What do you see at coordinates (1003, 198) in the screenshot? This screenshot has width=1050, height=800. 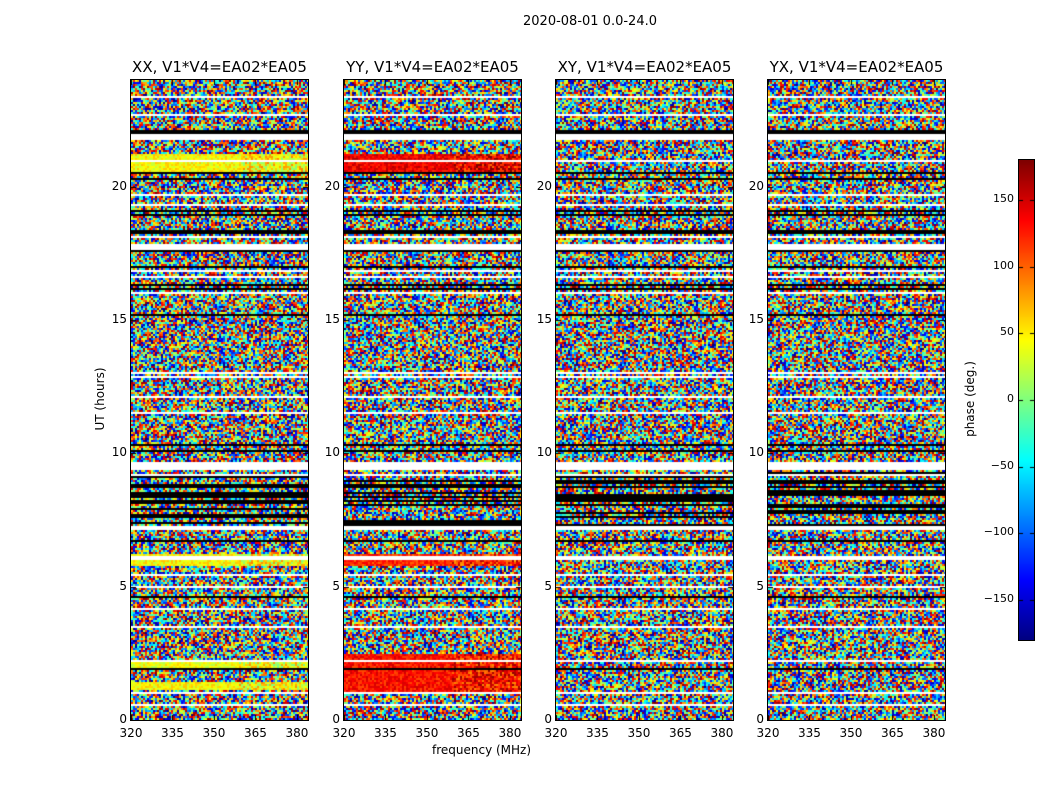 I see `colorbar-tick-label: 150` at bounding box center [1003, 198].